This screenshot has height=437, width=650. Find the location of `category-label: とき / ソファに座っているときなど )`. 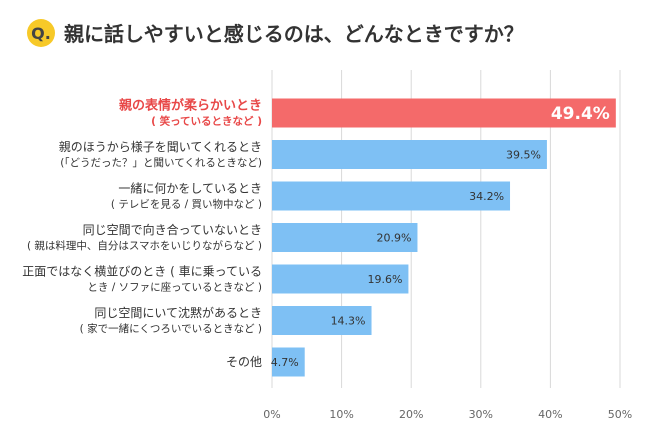

category-label: とき / ソファに座っているときなど ) is located at coordinates (174, 287).